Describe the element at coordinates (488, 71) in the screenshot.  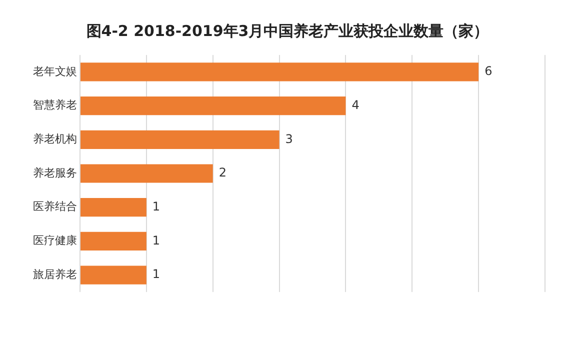
I see `data-label: 6` at that location.